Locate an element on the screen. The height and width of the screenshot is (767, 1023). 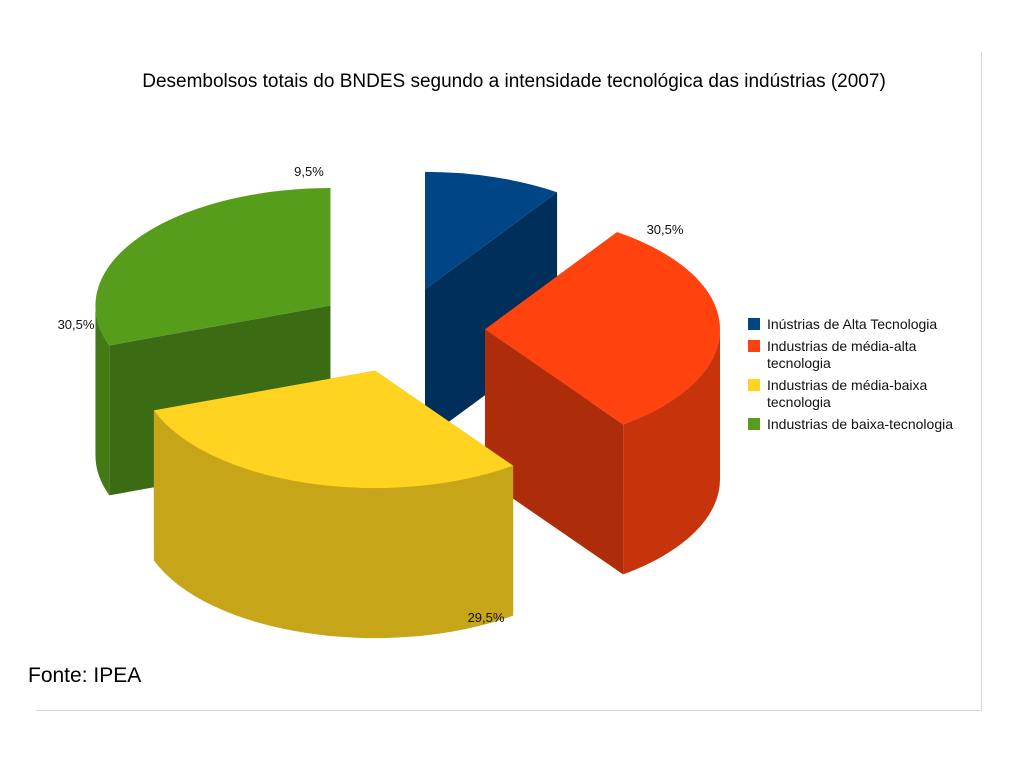
legend-item: Industrias de média-baixa tecnologia is located at coordinates (858, 394).